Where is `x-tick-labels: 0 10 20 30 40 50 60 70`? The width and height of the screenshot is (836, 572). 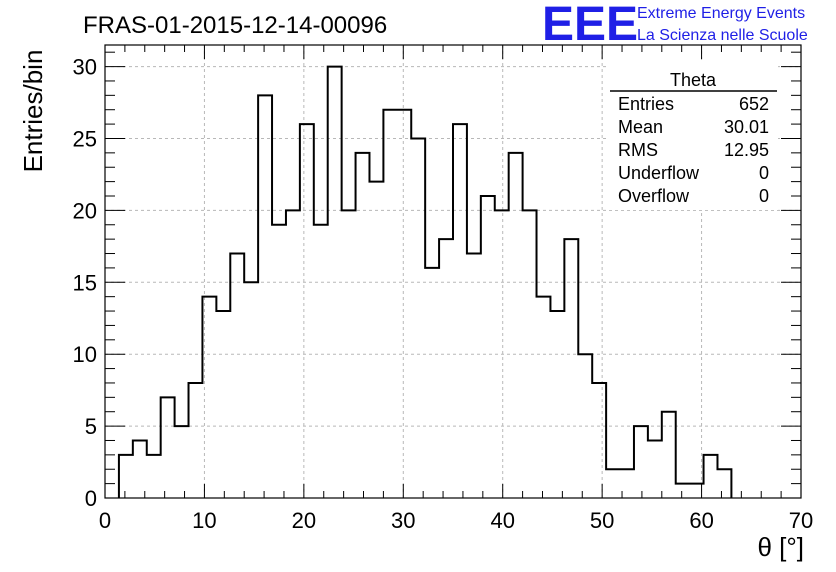 x-tick-labels: 0 10 20 30 40 50 60 70 is located at coordinates (456, 520).